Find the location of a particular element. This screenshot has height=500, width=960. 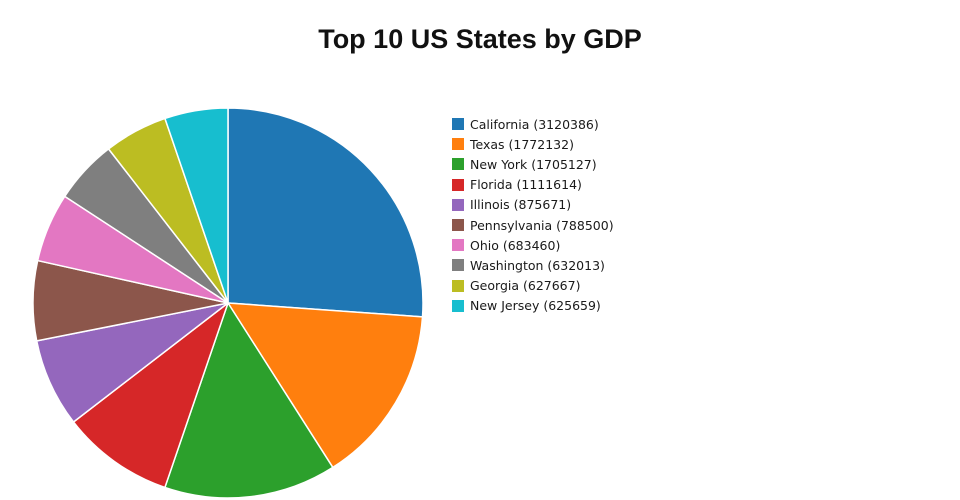

legend-label: Florida (1111614) is located at coordinates (526, 185).